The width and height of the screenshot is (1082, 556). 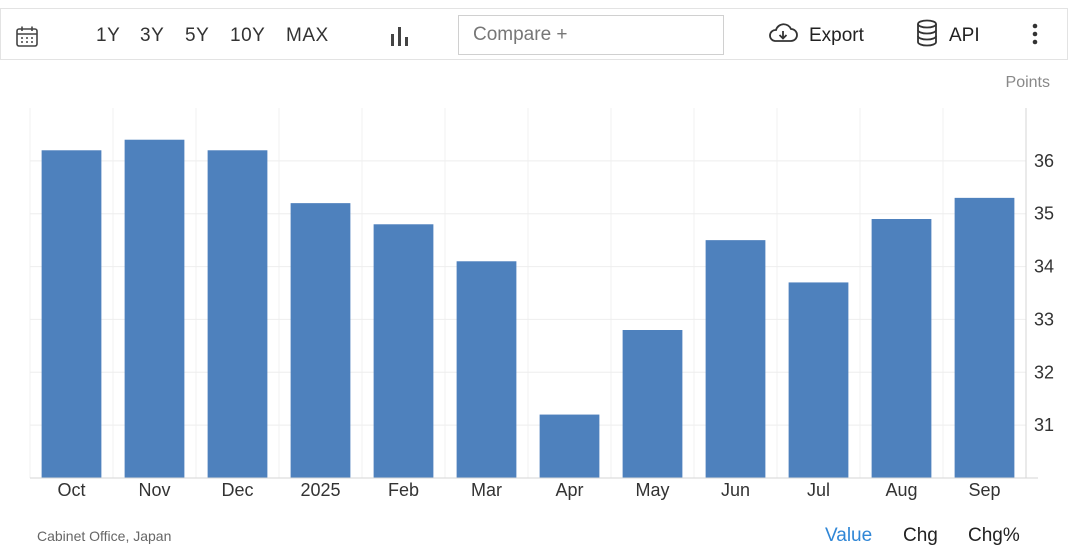 I want to click on y-tick-label: 31, so click(x=1044, y=425).